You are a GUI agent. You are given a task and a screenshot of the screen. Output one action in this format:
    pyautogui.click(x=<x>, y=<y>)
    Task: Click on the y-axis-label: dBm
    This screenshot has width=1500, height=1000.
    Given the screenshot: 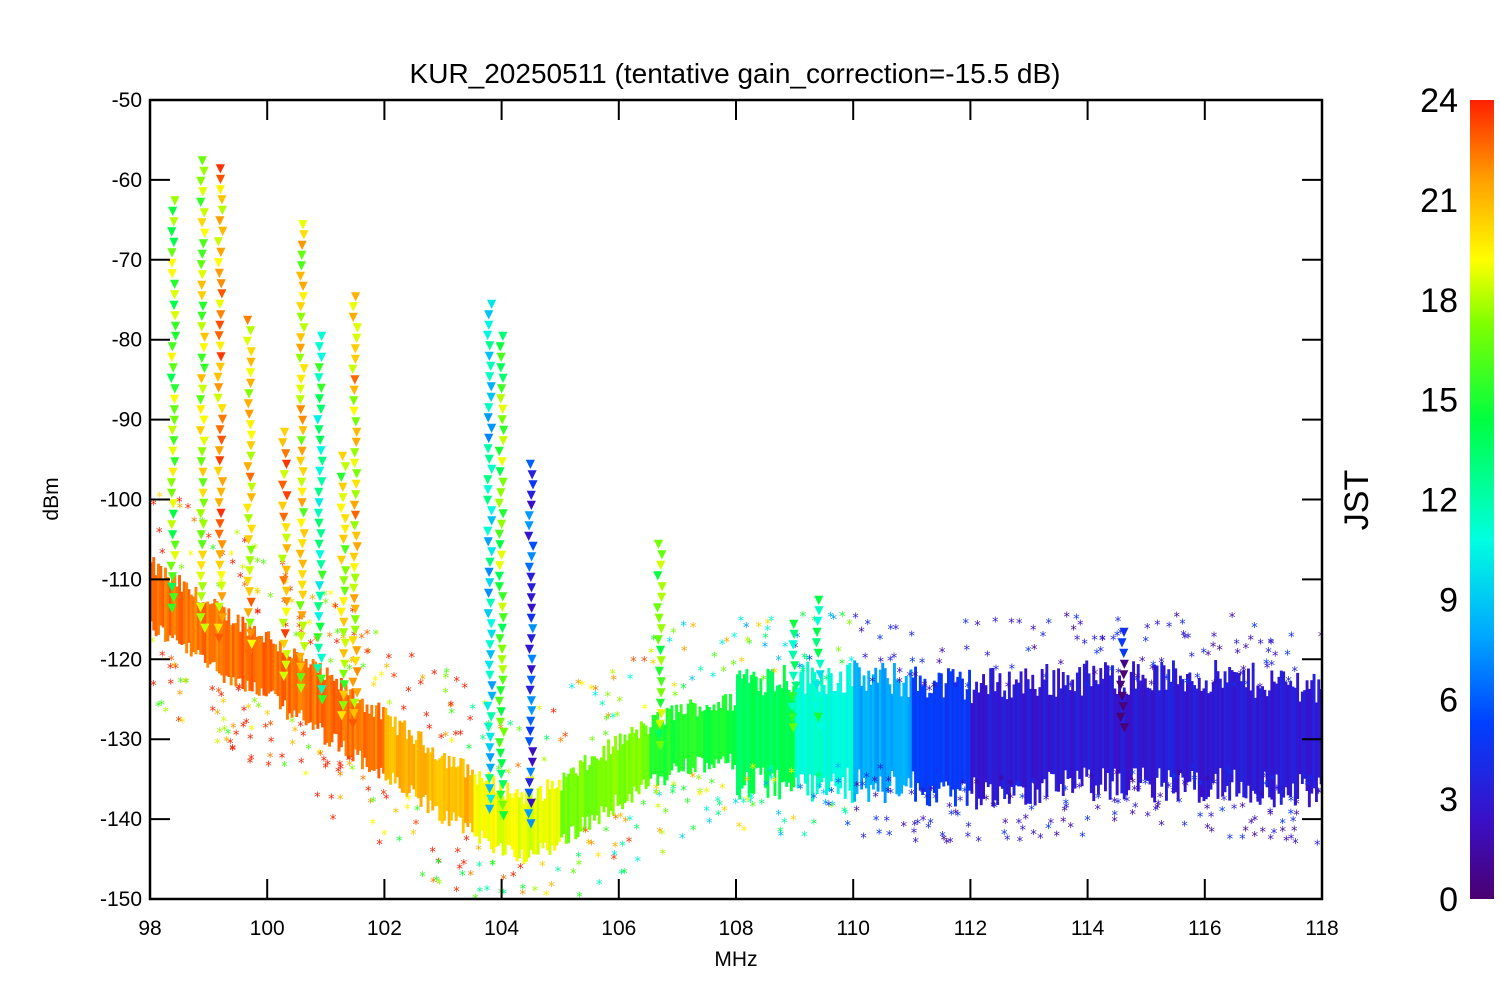 What is the action you would take?
    pyautogui.click(x=51, y=498)
    